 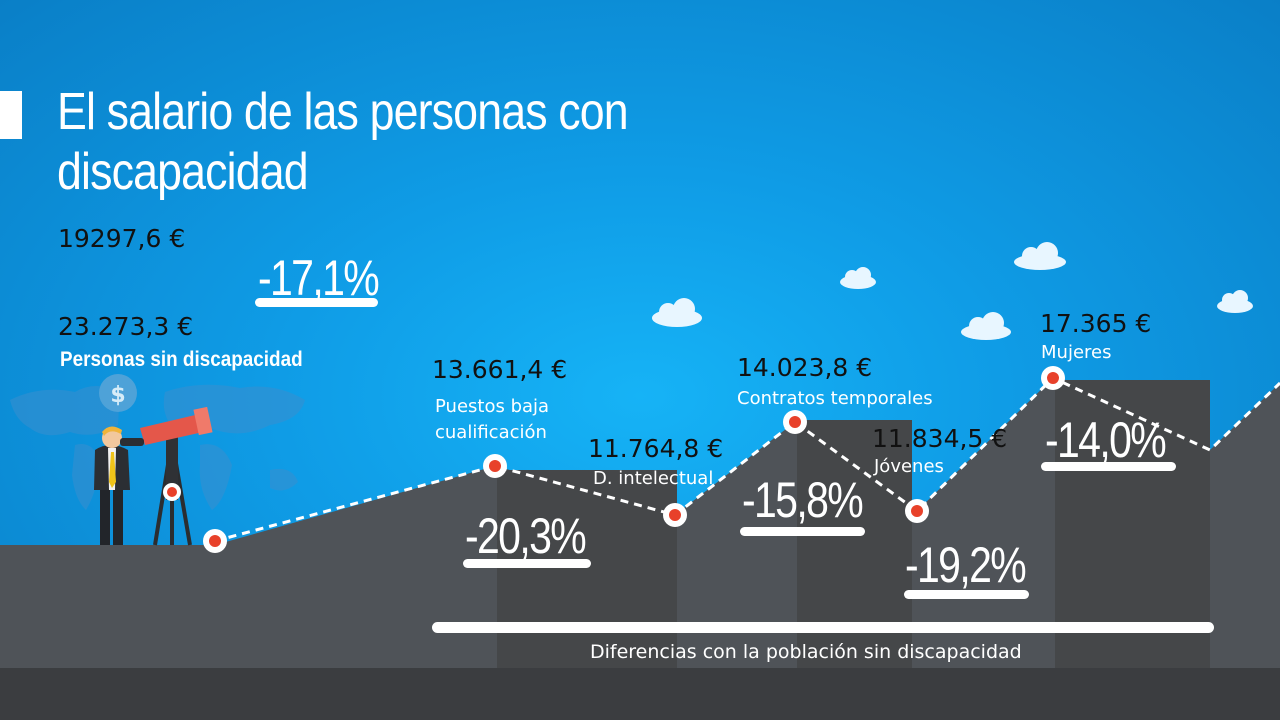 I want to click on diff-label-1: -17,1%, so click(x=319, y=278).